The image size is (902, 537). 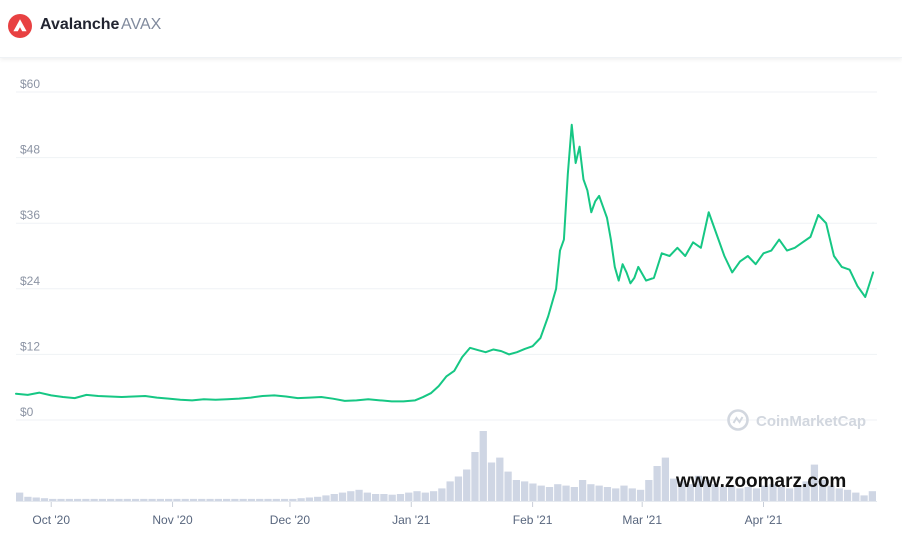 What do you see at coordinates (30, 281) in the screenshot?
I see `y-tick-label: $24` at bounding box center [30, 281].